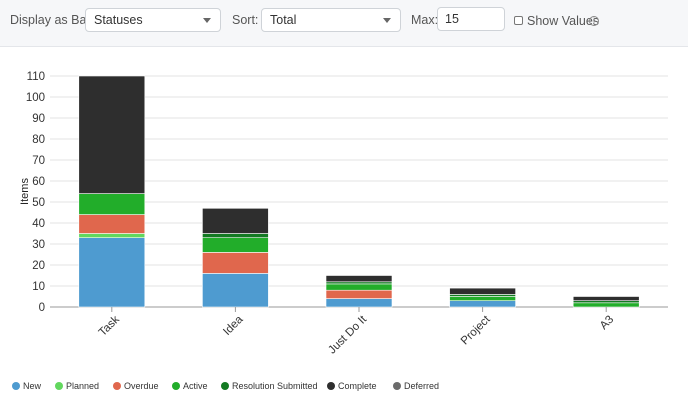  Describe the element at coordinates (109, 325) in the screenshot. I see `x-tick-label: Task` at that location.